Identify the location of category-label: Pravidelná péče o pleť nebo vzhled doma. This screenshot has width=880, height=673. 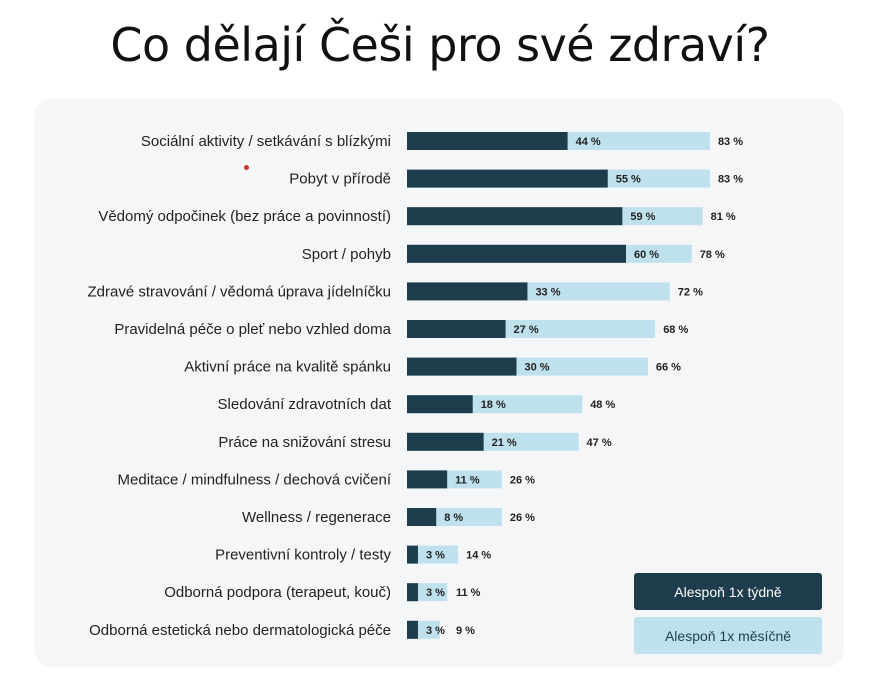
(252, 329).